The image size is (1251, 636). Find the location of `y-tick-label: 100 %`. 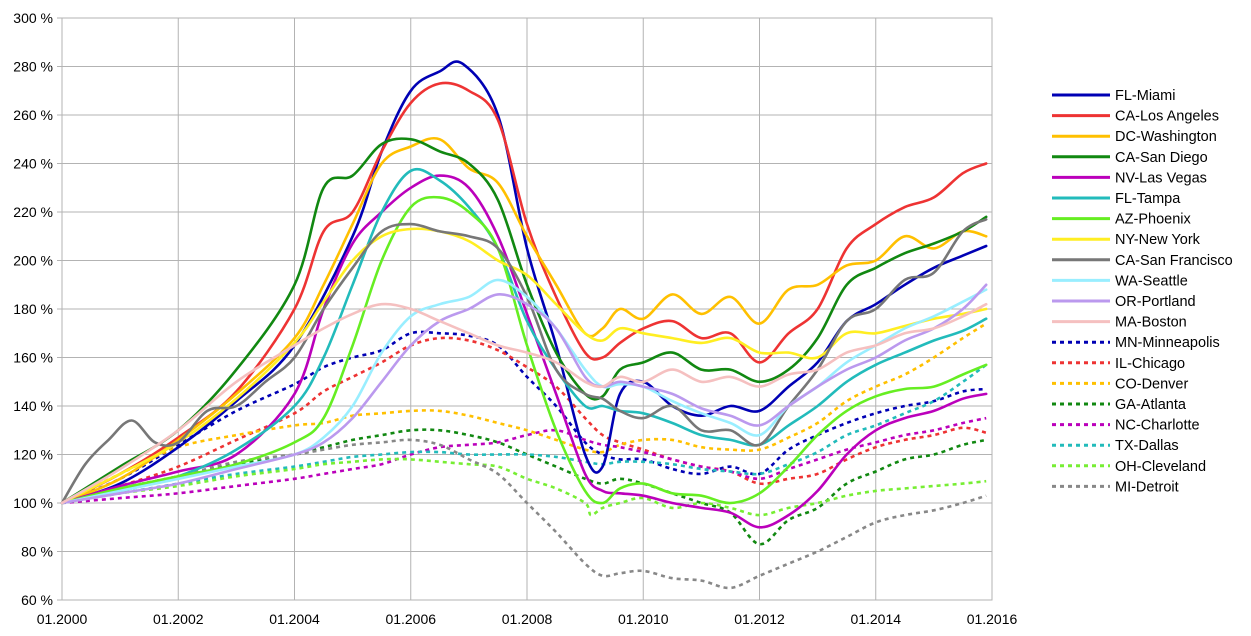

y-tick-label: 100 % is located at coordinates (33, 503).